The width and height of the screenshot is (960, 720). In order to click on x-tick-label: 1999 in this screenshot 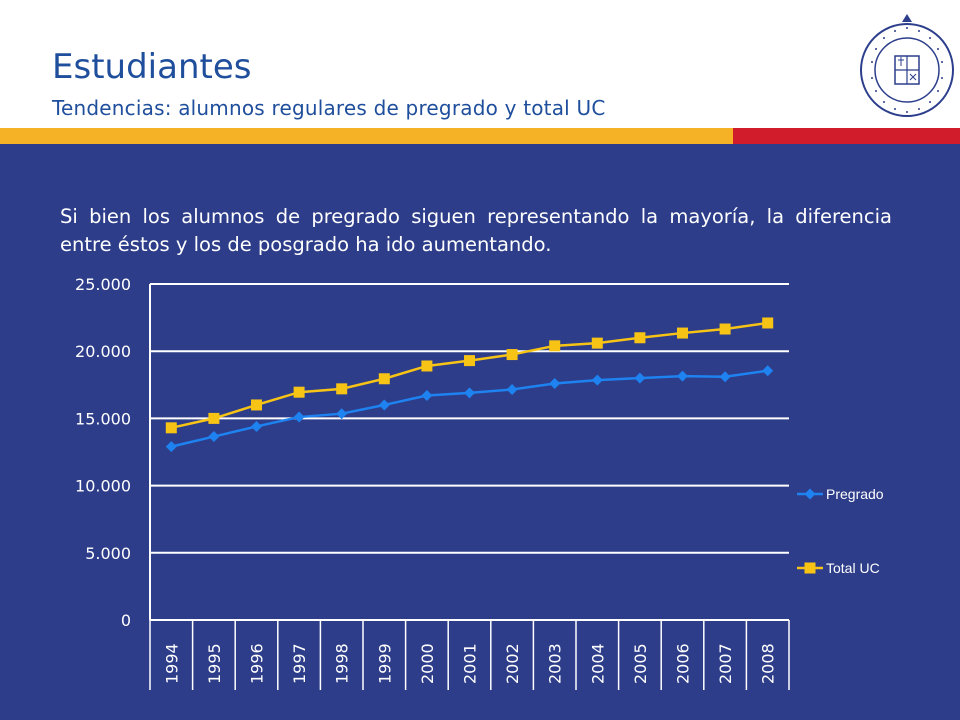, I will do `click(384, 663)`.